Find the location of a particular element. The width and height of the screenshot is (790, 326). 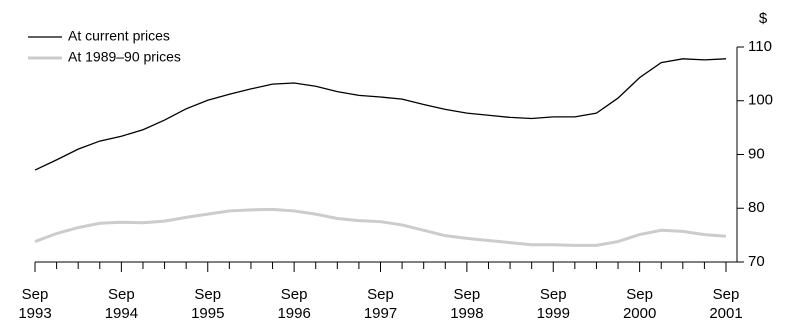

x-tick-label: Sep 1994 is located at coordinates (121, 304).